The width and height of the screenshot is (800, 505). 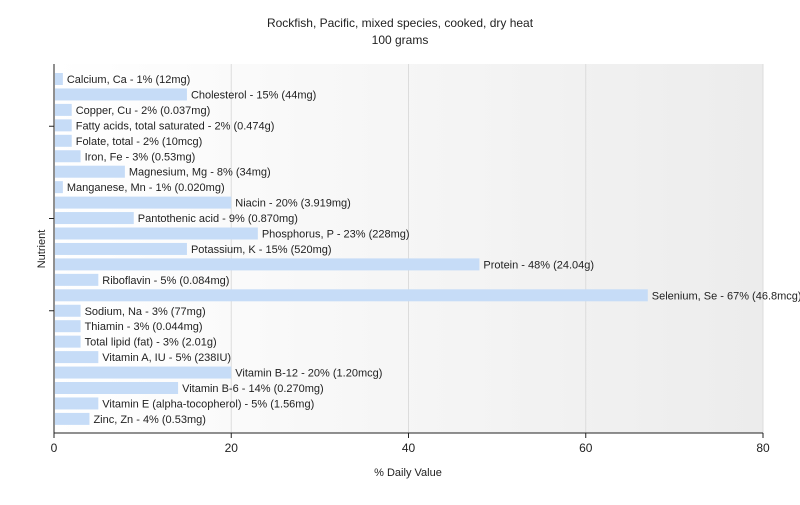 I want to click on x-tick-label: 20, so click(x=232, y=448).